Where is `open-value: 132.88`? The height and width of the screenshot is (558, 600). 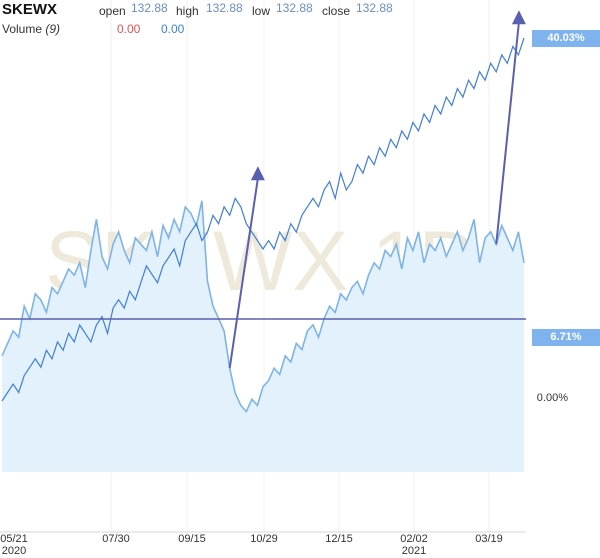 open-value: 132.88 is located at coordinates (149, 8).